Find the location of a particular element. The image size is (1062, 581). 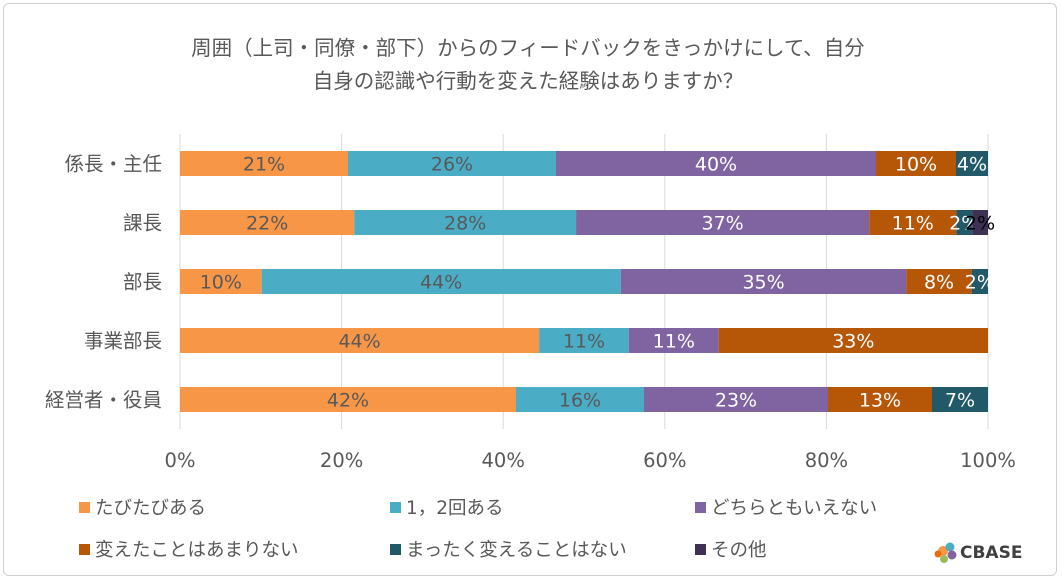

data-label: 13% is located at coordinates (880, 401).